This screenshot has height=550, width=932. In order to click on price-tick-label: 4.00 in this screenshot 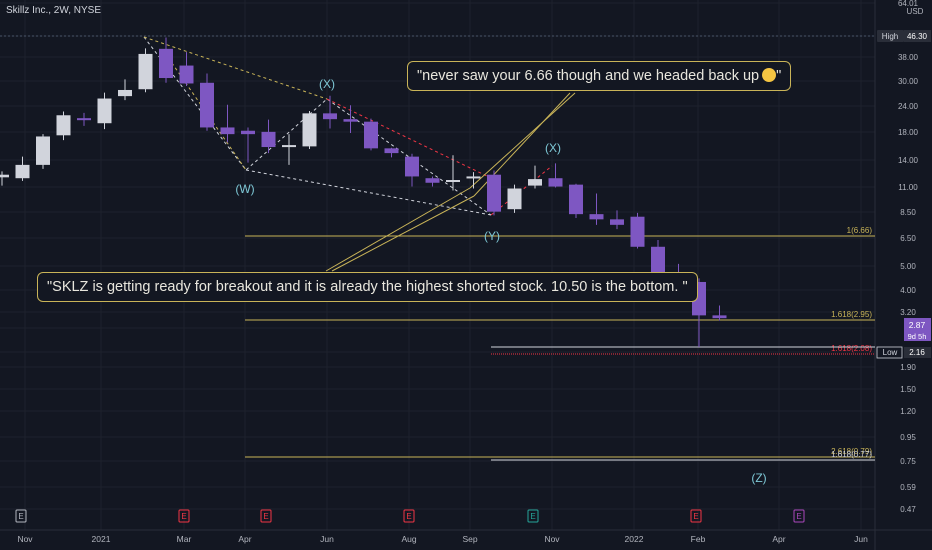, I will do `click(908, 290)`.